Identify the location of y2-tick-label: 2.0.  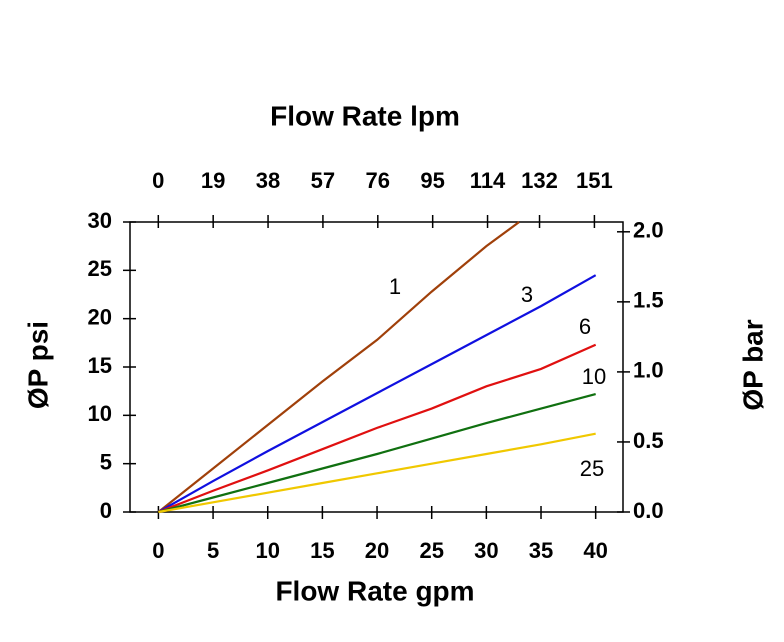
(648, 230).